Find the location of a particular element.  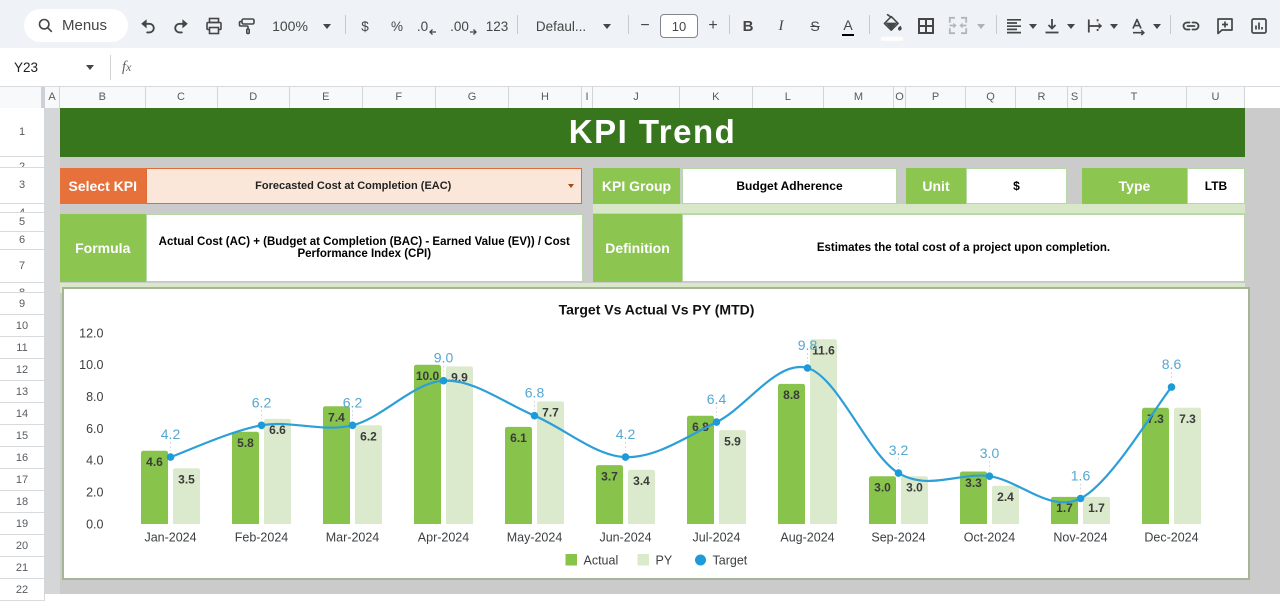

svg-text: 4.0 is located at coordinates (94, 460).